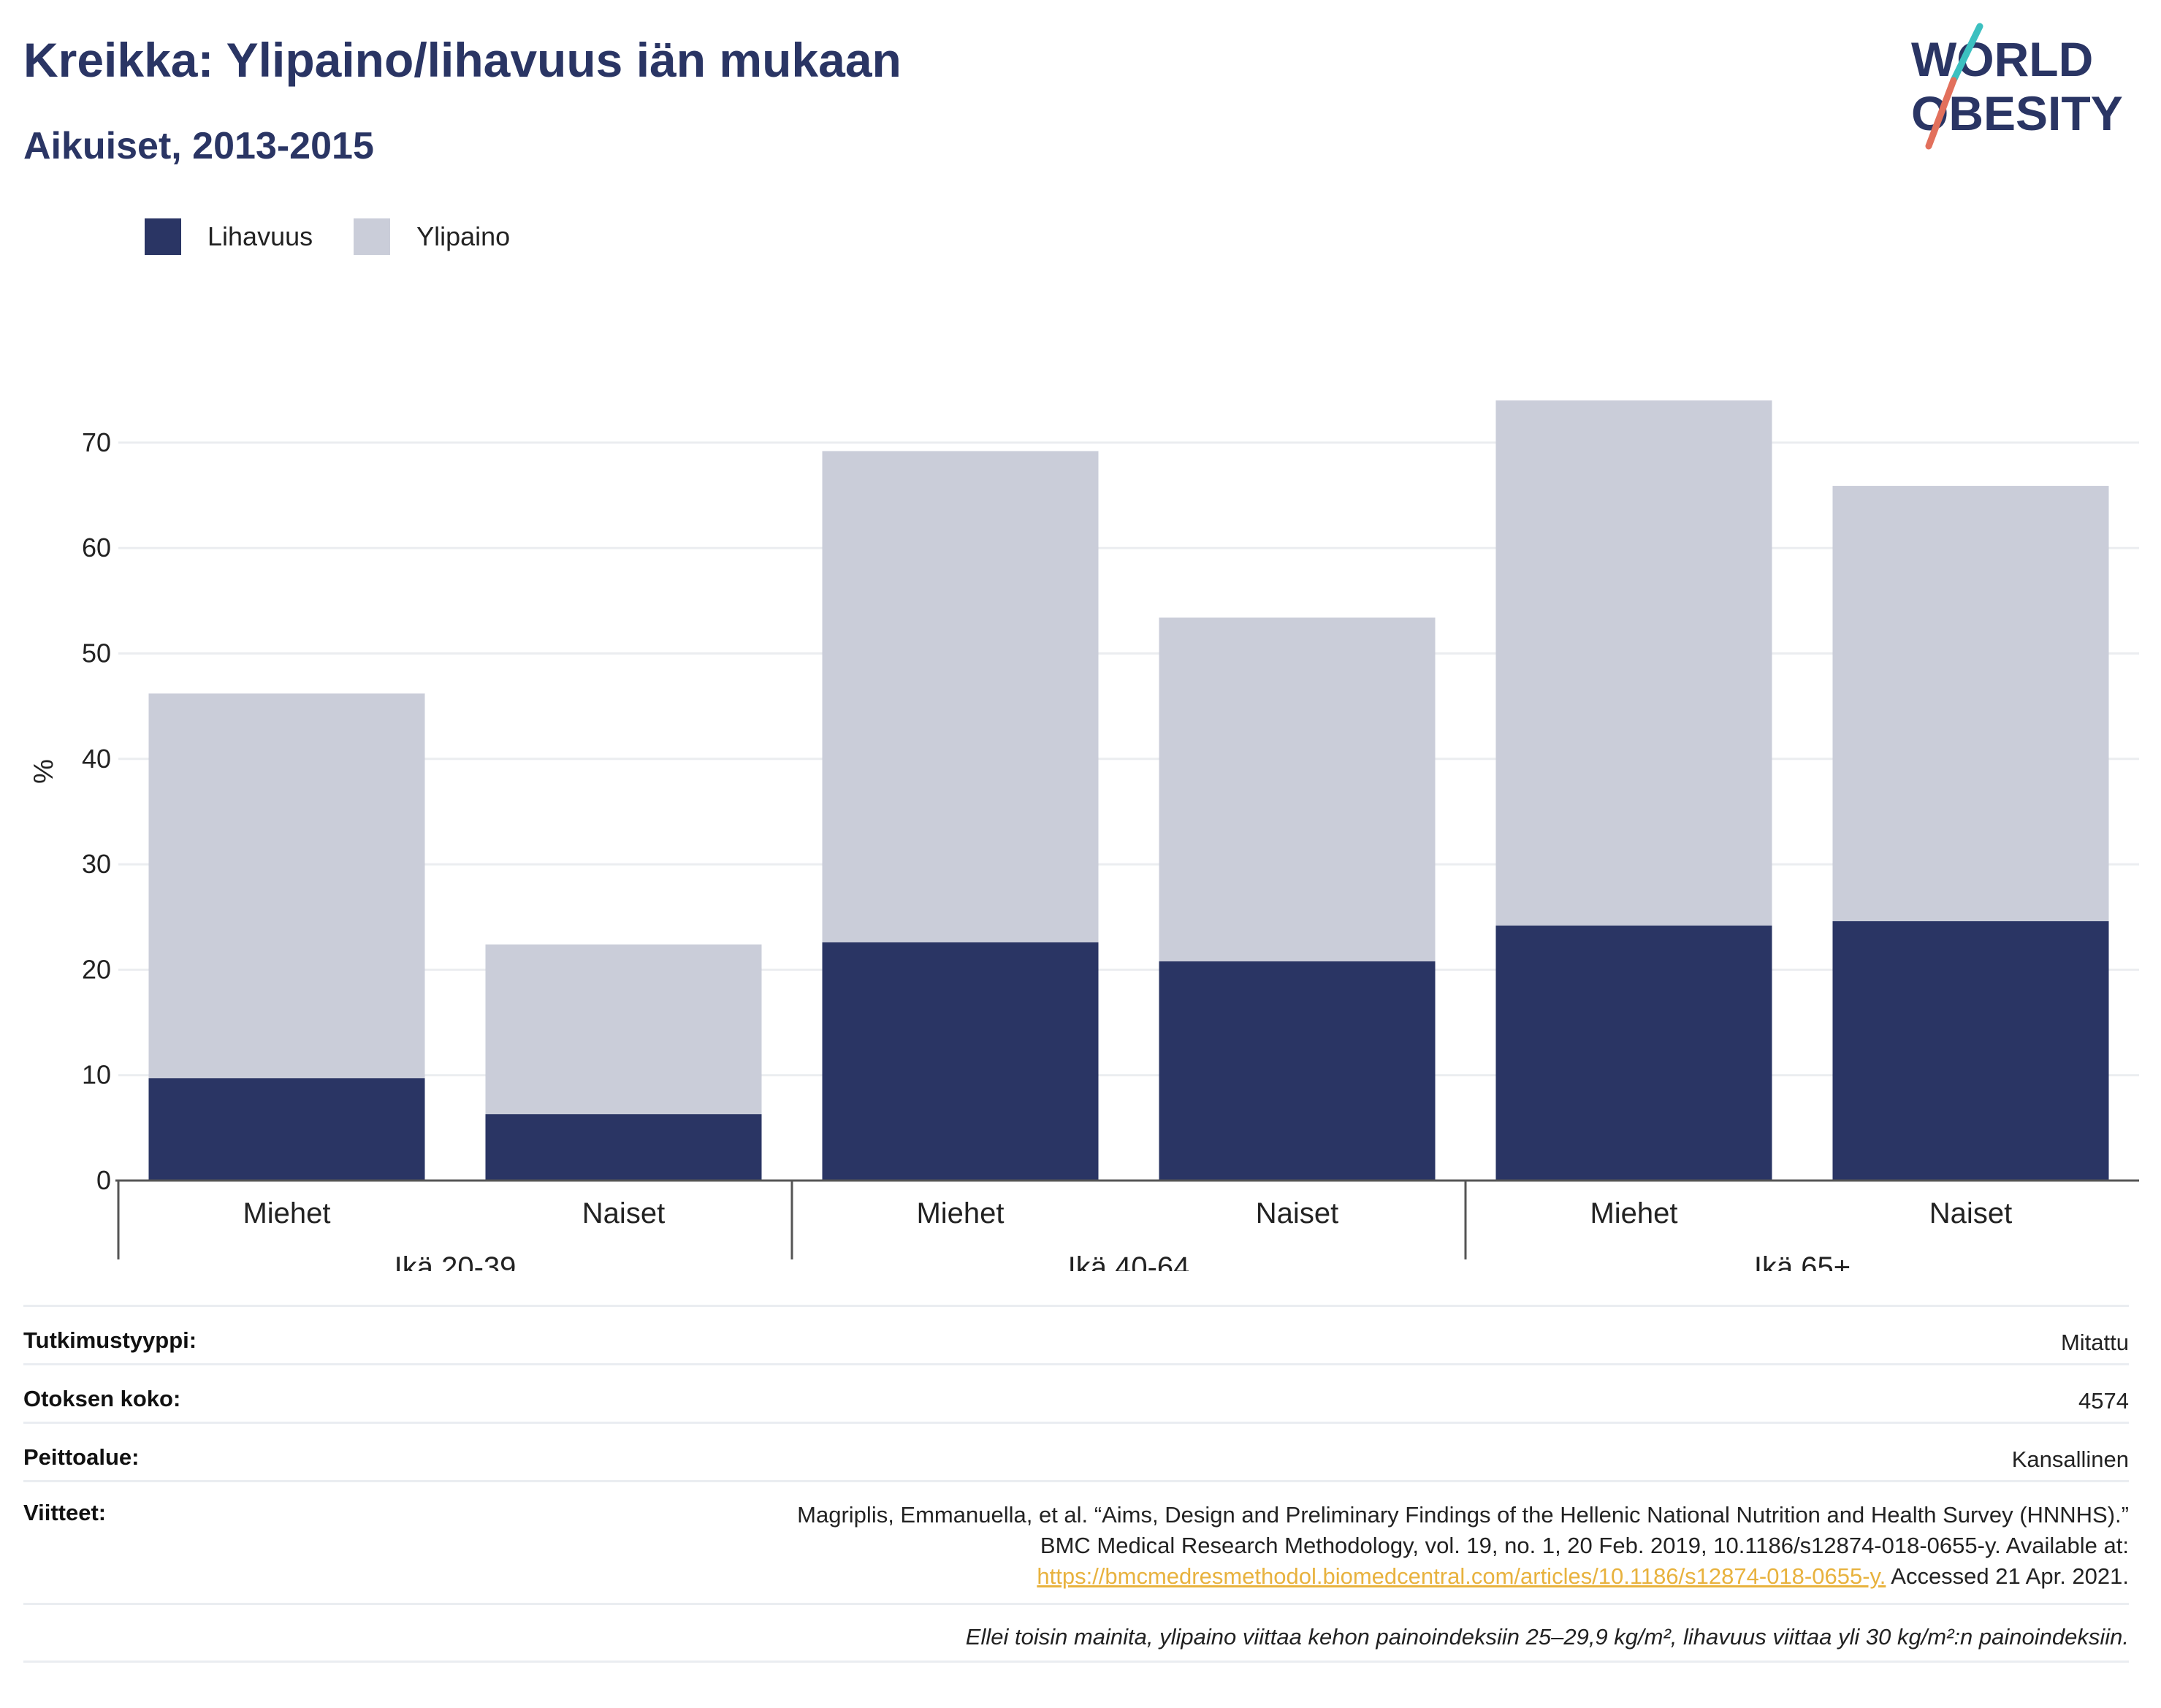 This screenshot has height=1708, width=2161. Describe the element at coordinates (96, 759) in the screenshot. I see `y-tick-label: 40` at that location.